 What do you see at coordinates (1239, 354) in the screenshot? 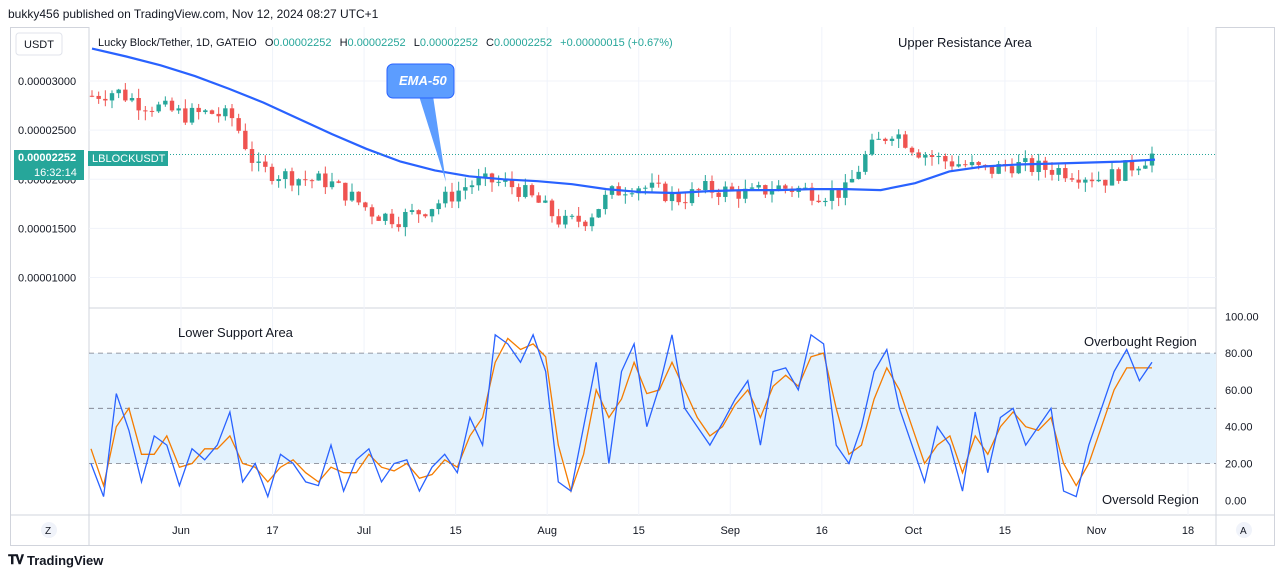
I see `stoch-tick-label: 80.00` at bounding box center [1239, 354].